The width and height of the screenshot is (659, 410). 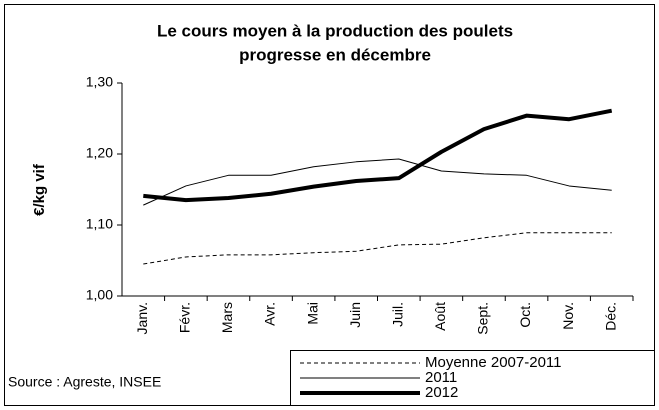 I want to click on x-tick-label: Déc., so click(x=610, y=316).